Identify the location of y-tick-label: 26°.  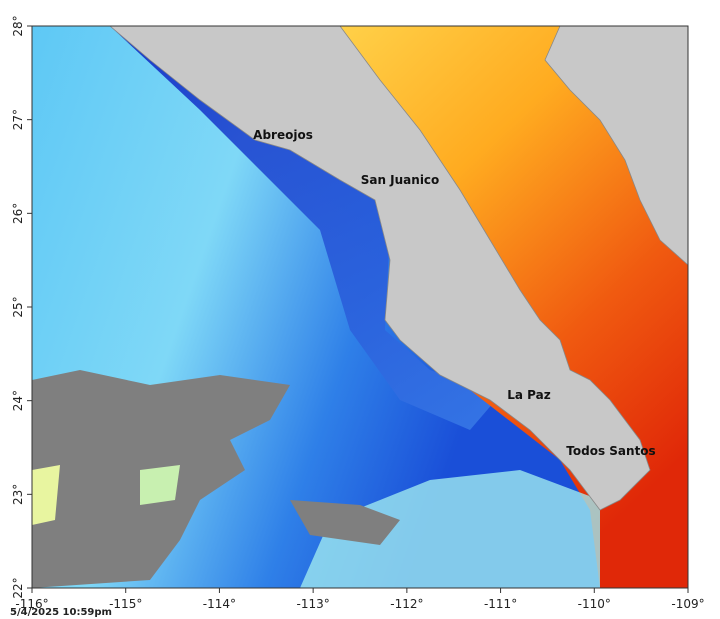
(18, 213).